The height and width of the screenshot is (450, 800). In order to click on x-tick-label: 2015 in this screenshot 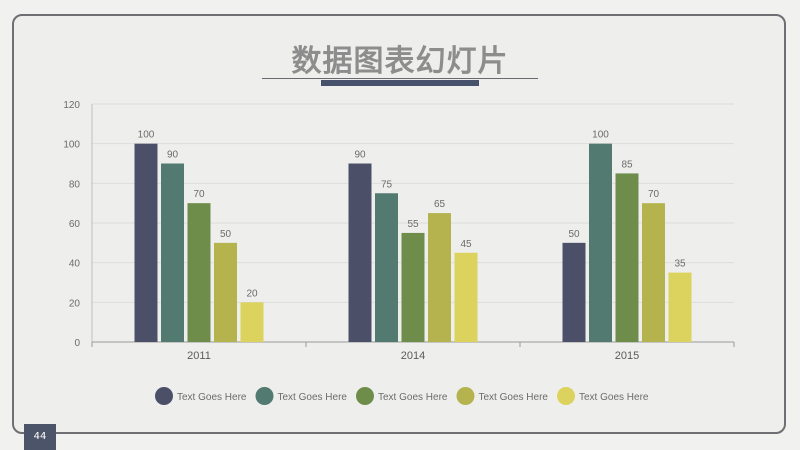, I will do `click(627, 356)`.